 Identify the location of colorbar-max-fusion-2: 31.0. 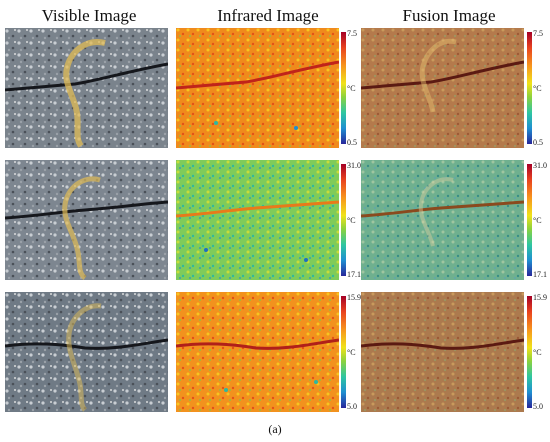
(540, 165).